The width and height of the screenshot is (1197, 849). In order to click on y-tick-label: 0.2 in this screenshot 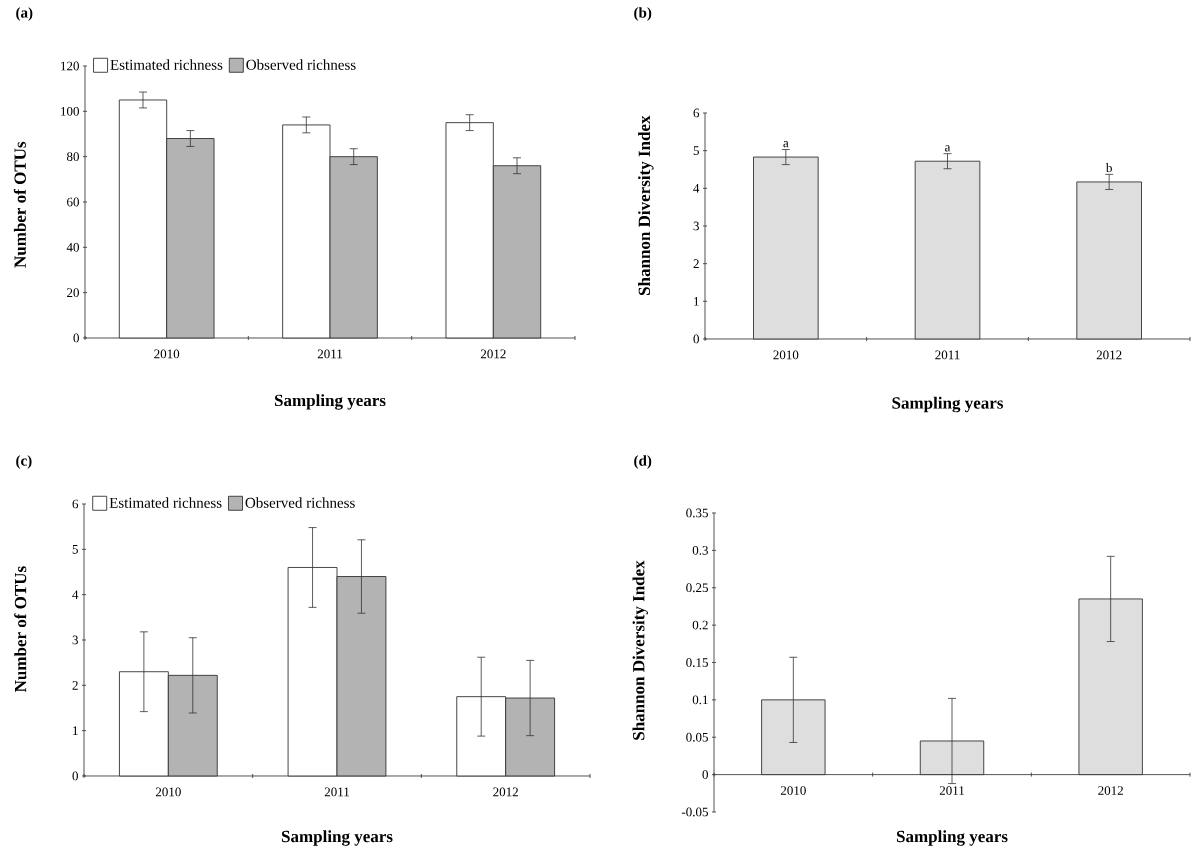, I will do `click(700, 625)`.